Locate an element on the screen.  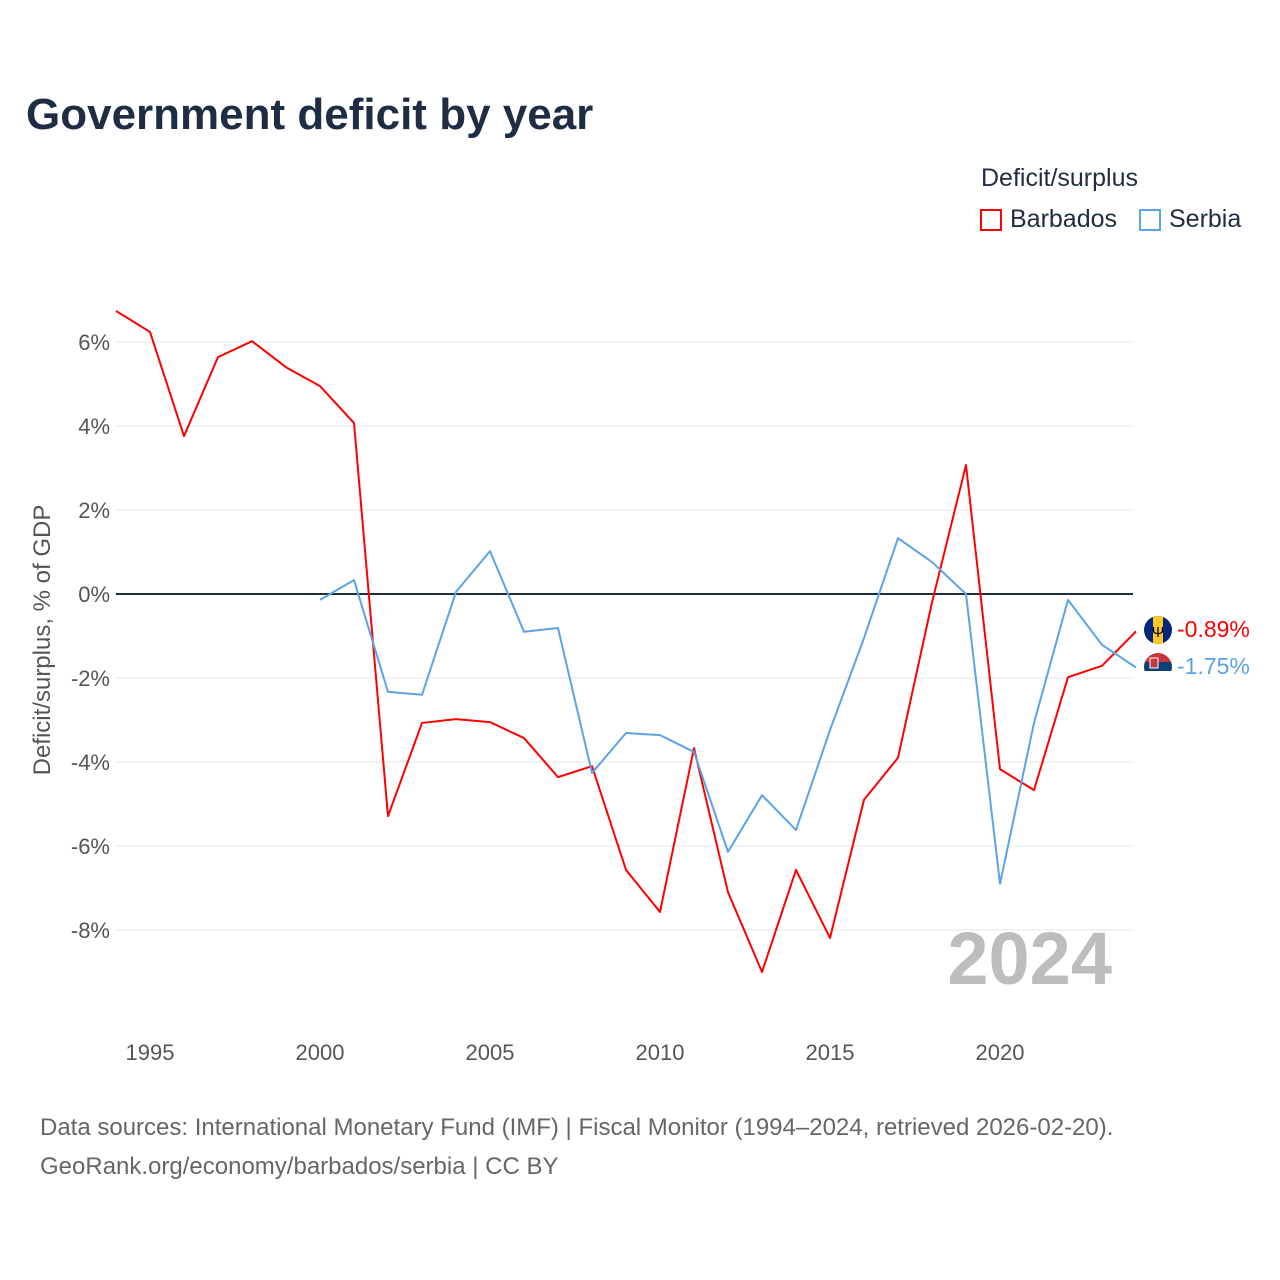
legend-item-serbia: Serbia is located at coordinates (1190, 219).